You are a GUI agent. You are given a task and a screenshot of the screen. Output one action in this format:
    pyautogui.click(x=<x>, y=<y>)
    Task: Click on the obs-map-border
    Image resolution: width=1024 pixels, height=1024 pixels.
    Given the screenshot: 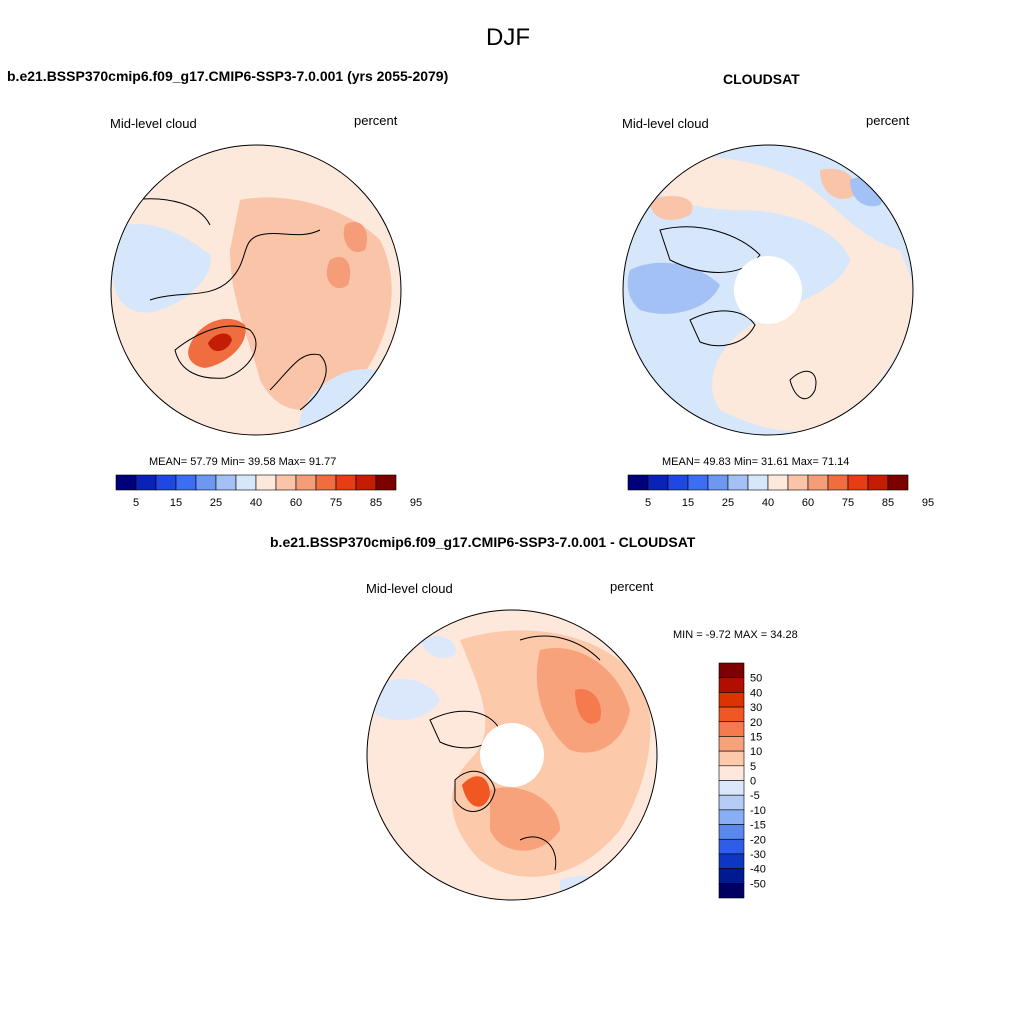 What is the action you would take?
    pyautogui.click(x=768, y=290)
    